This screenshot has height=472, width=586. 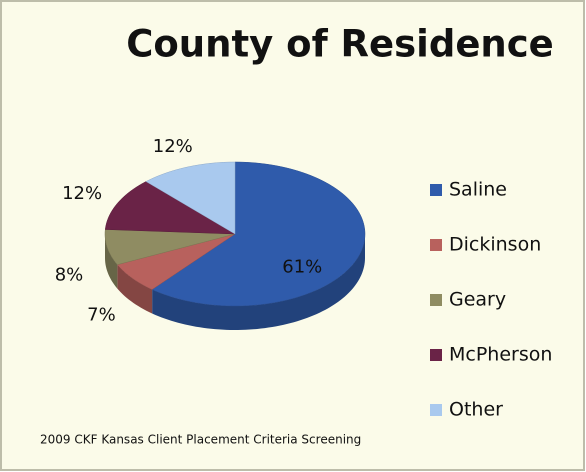 I want to click on data-label: 7%, so click(x=101, y=314).